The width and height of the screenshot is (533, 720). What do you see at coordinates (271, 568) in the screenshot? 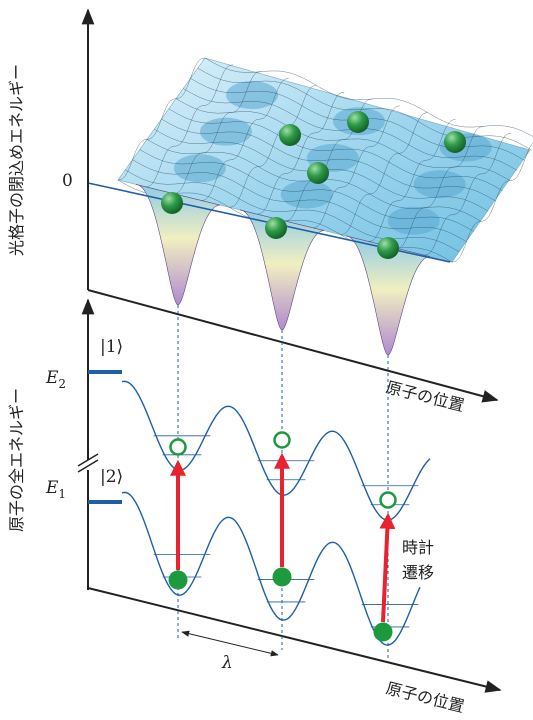
I see `potential-curve-lower` at bounding box center [271, 568].